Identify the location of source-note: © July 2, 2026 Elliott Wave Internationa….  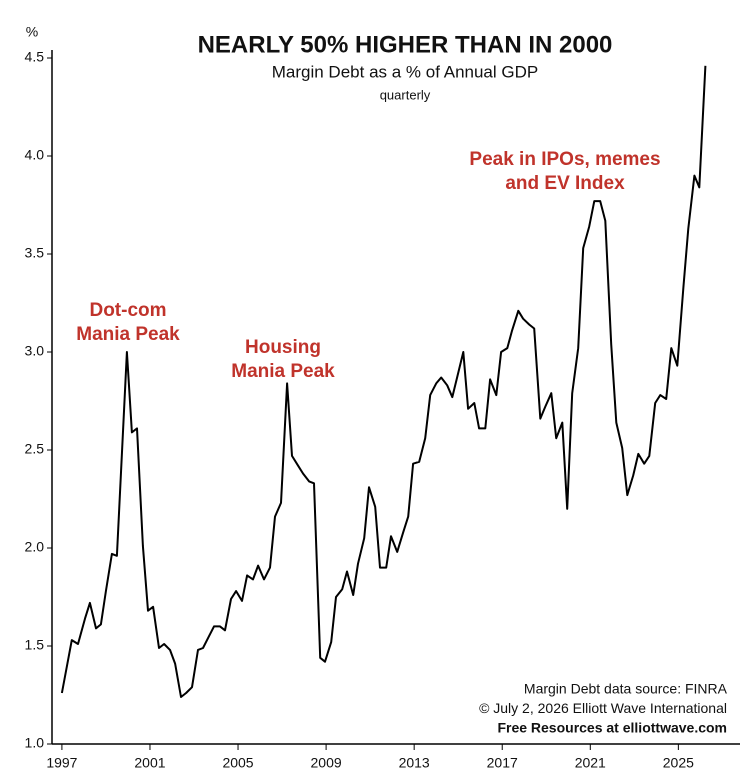
(603, 708).